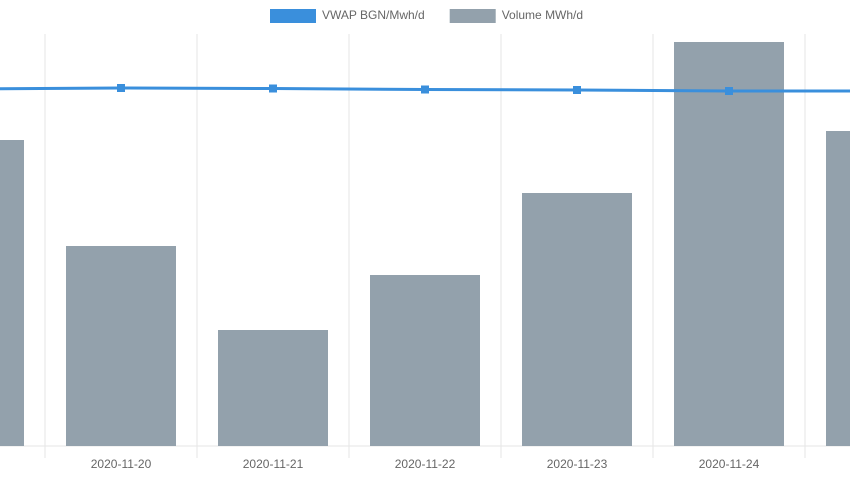  What do you see at coordinates (373, 15) in the screenshot?
I see `legend-label: VWAP BGN/Mwh/d` at bounding box center [373, 15].